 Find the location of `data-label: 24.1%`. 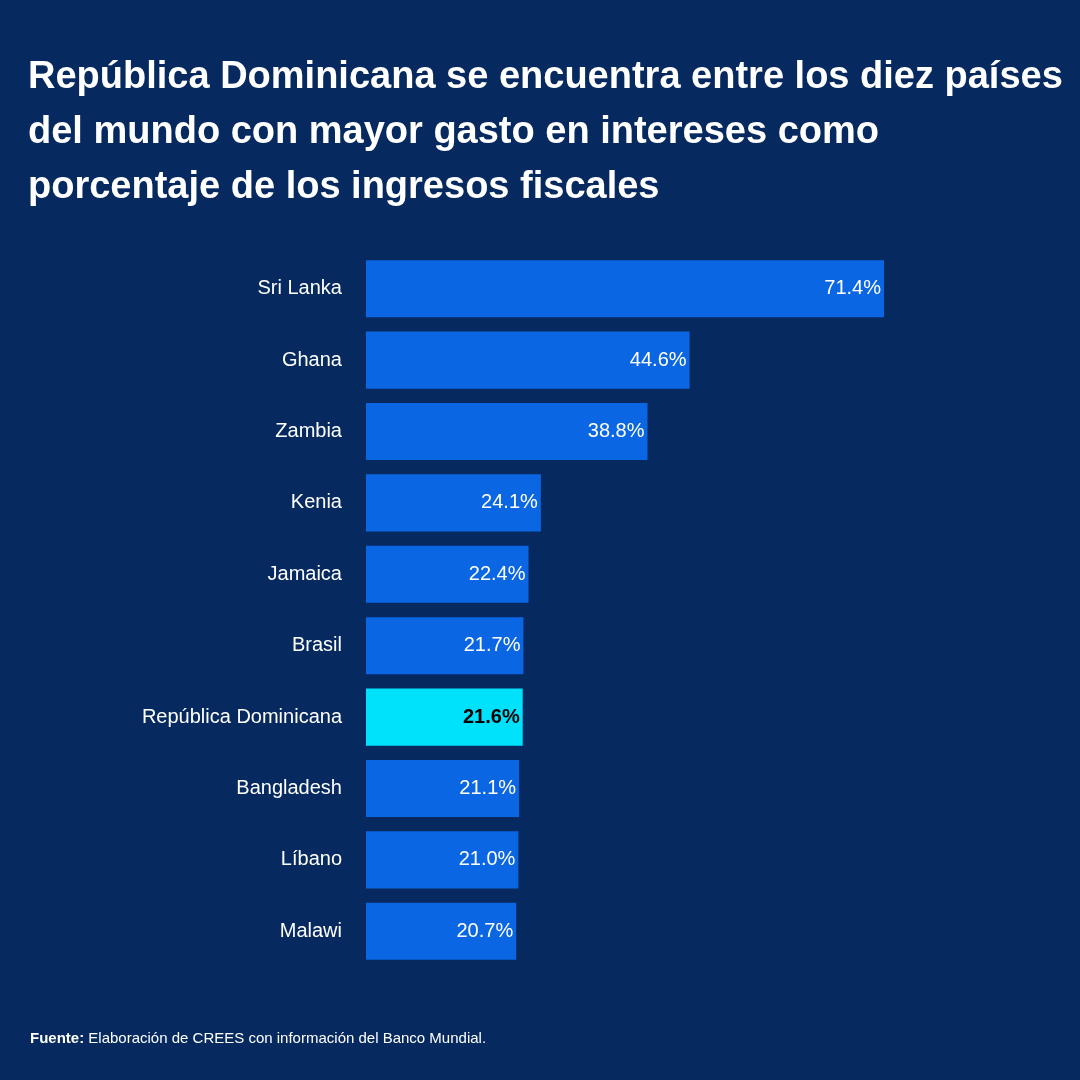

data-label: 24.1% is located at coordinates (510, 501).